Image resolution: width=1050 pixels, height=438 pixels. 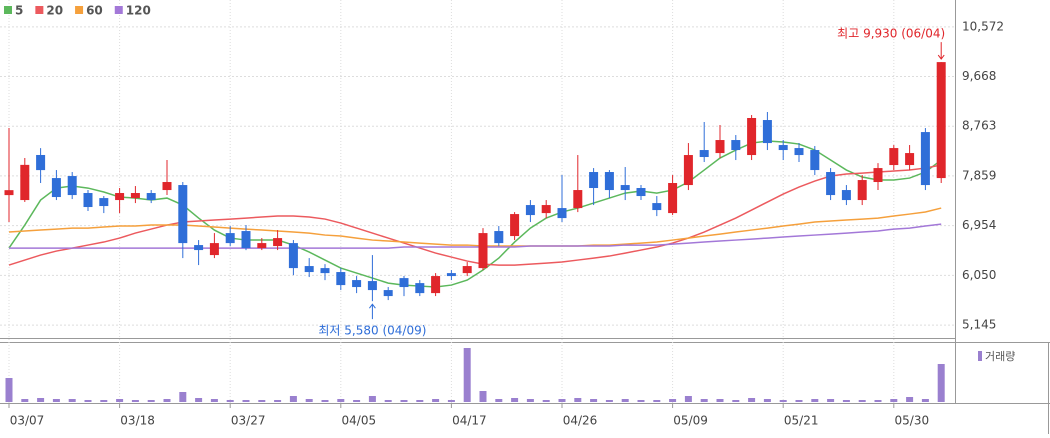 What do you see at coordinates (979, 126) in the screenshot?
I see `y-tick-label: 8,763` at bounding box center [979, 126].